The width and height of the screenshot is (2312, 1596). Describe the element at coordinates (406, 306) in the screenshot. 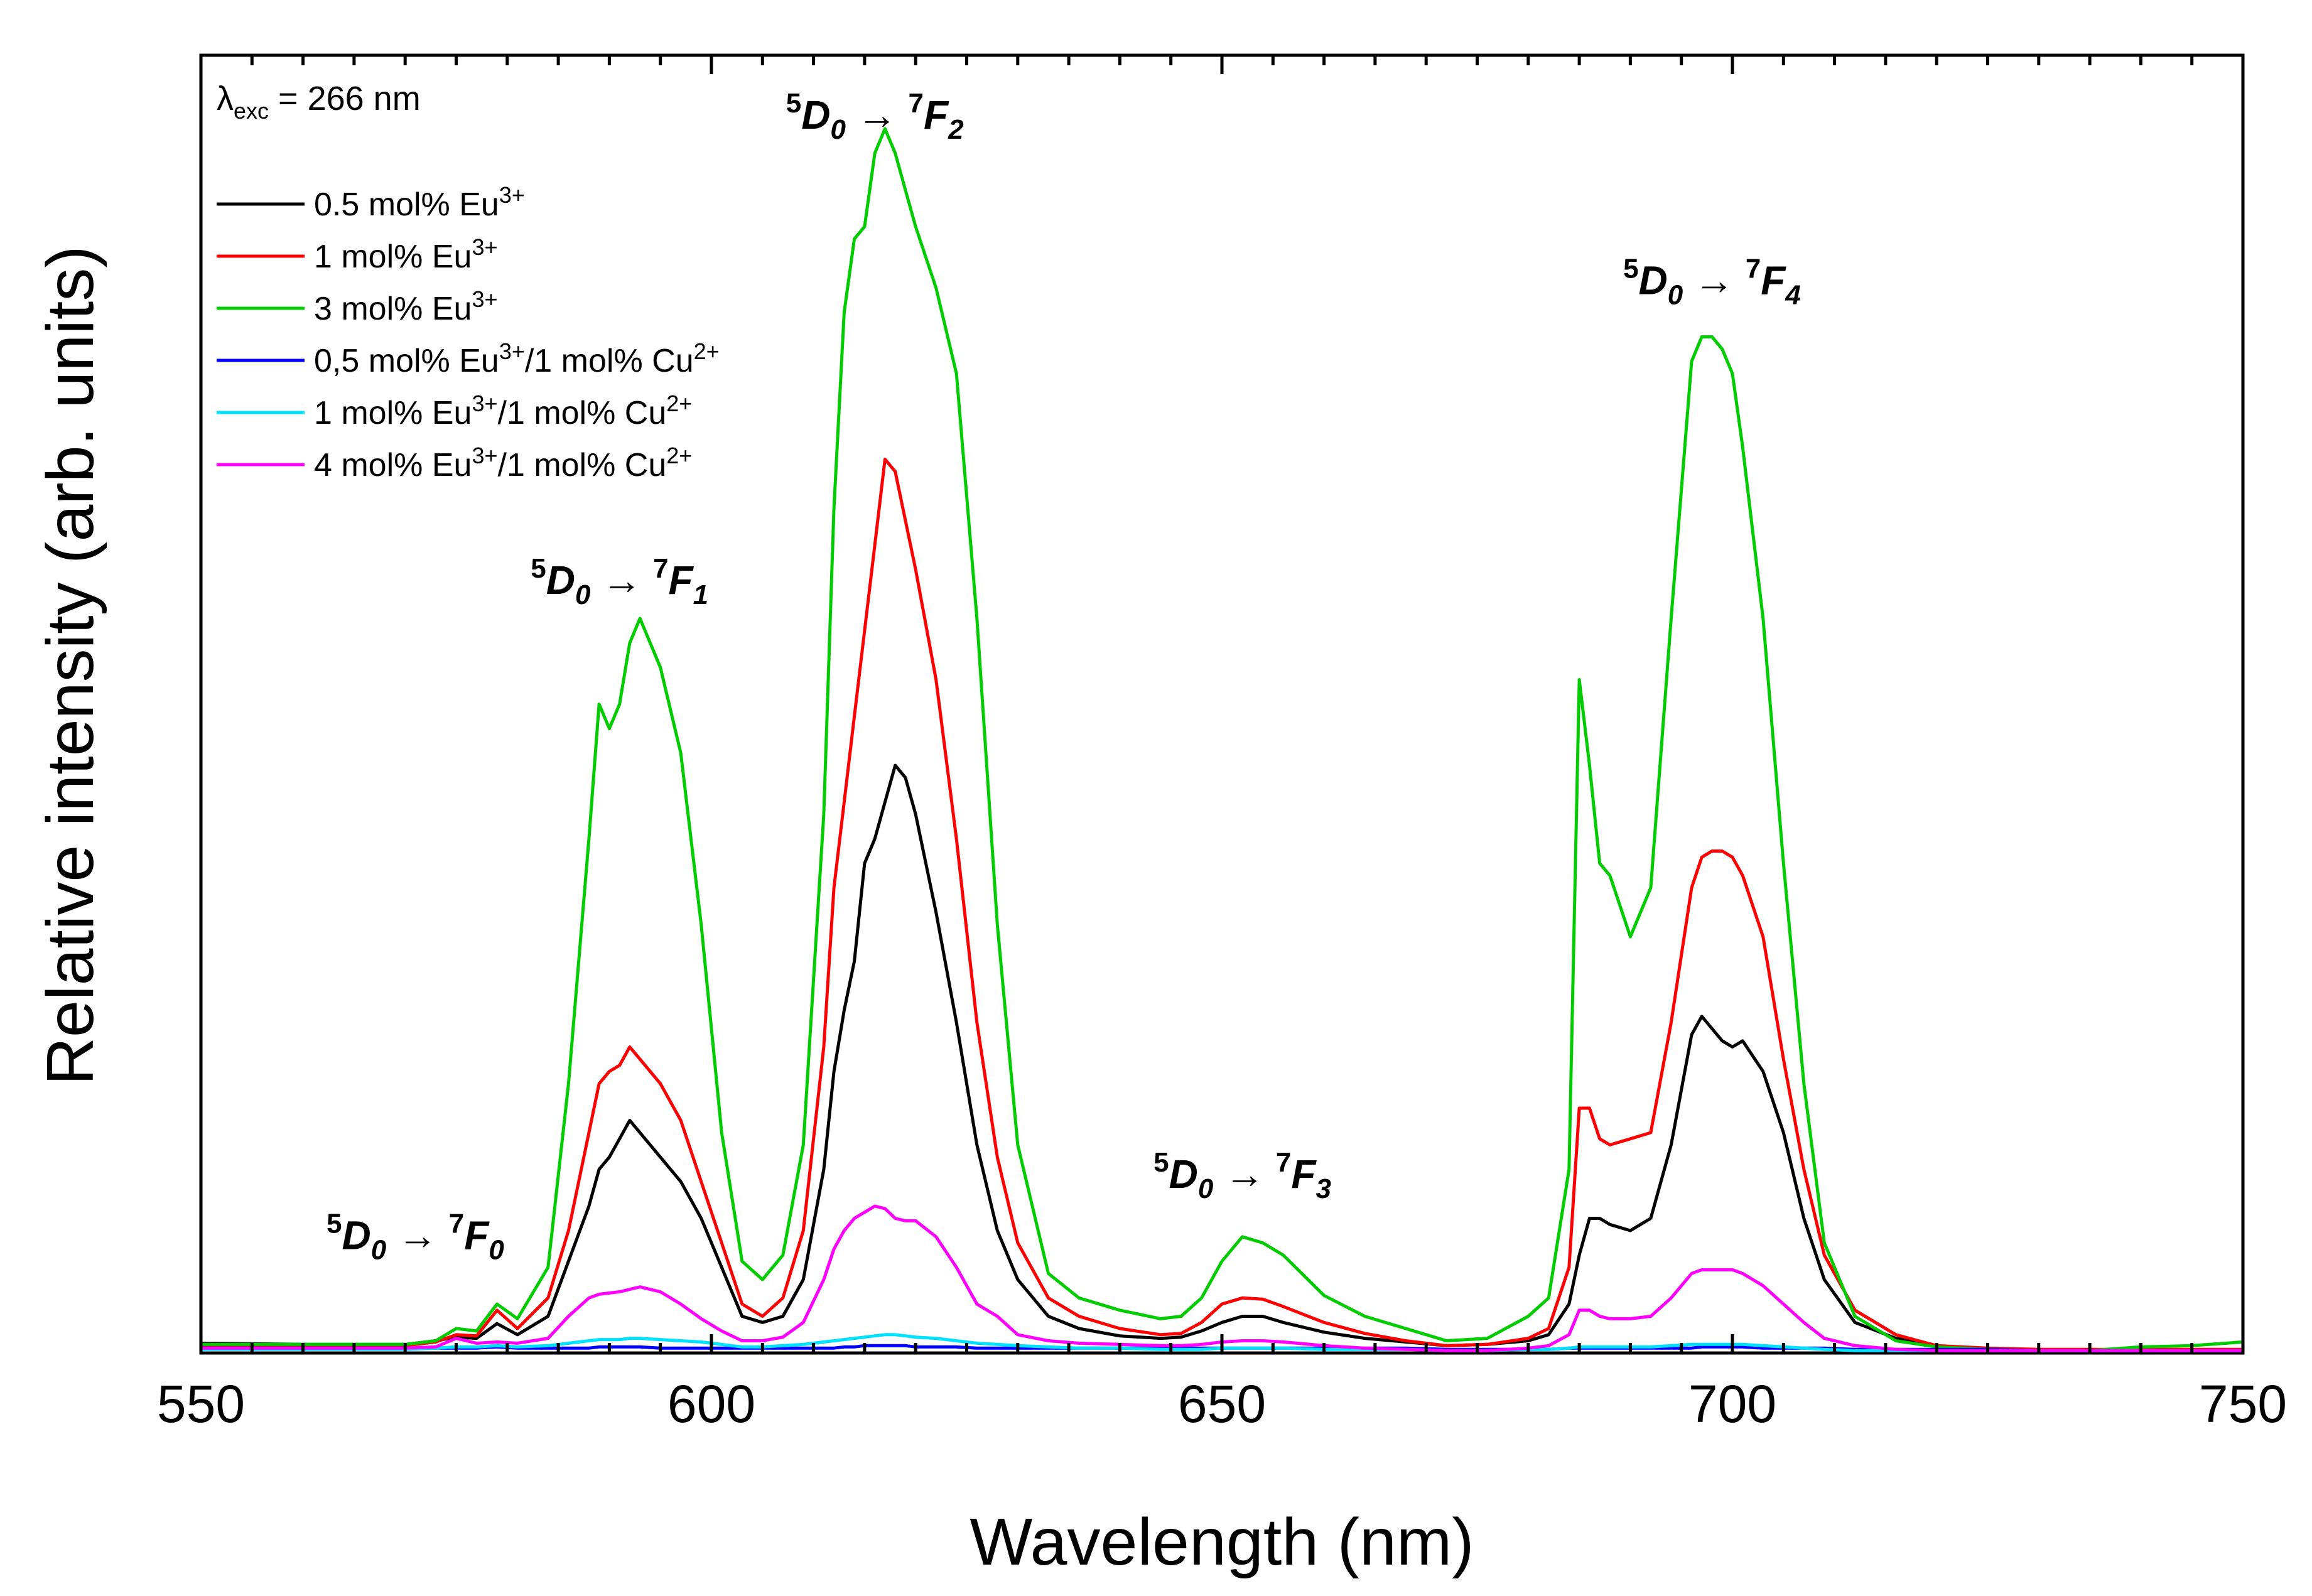

I see `legend-label-3: 3 mol% Eu3+` at that location.